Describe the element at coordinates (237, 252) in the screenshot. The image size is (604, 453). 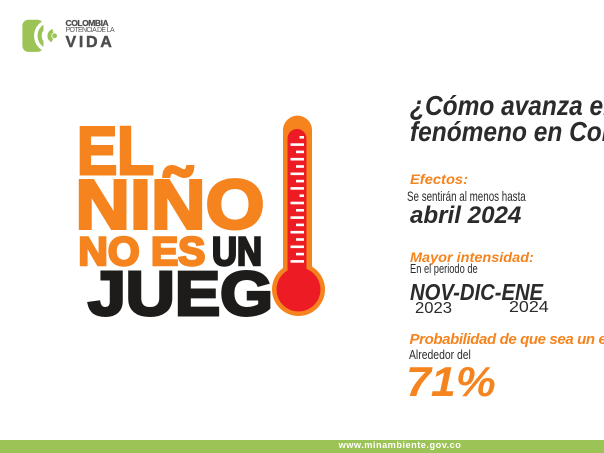
I see `svg-text: UN` at that location.